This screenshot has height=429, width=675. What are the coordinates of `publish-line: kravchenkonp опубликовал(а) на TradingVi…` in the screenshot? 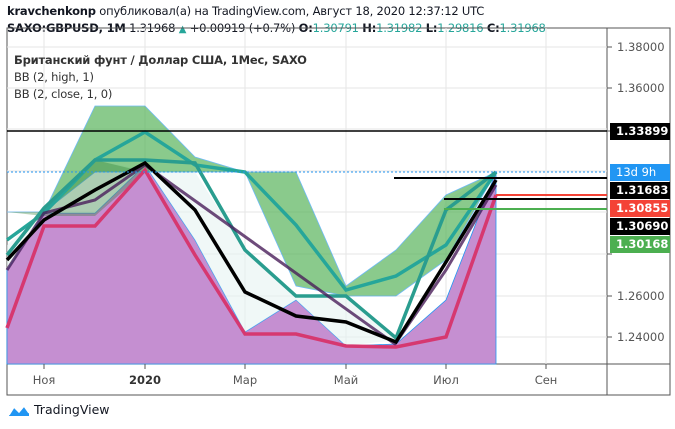 It's located at (245, 11).